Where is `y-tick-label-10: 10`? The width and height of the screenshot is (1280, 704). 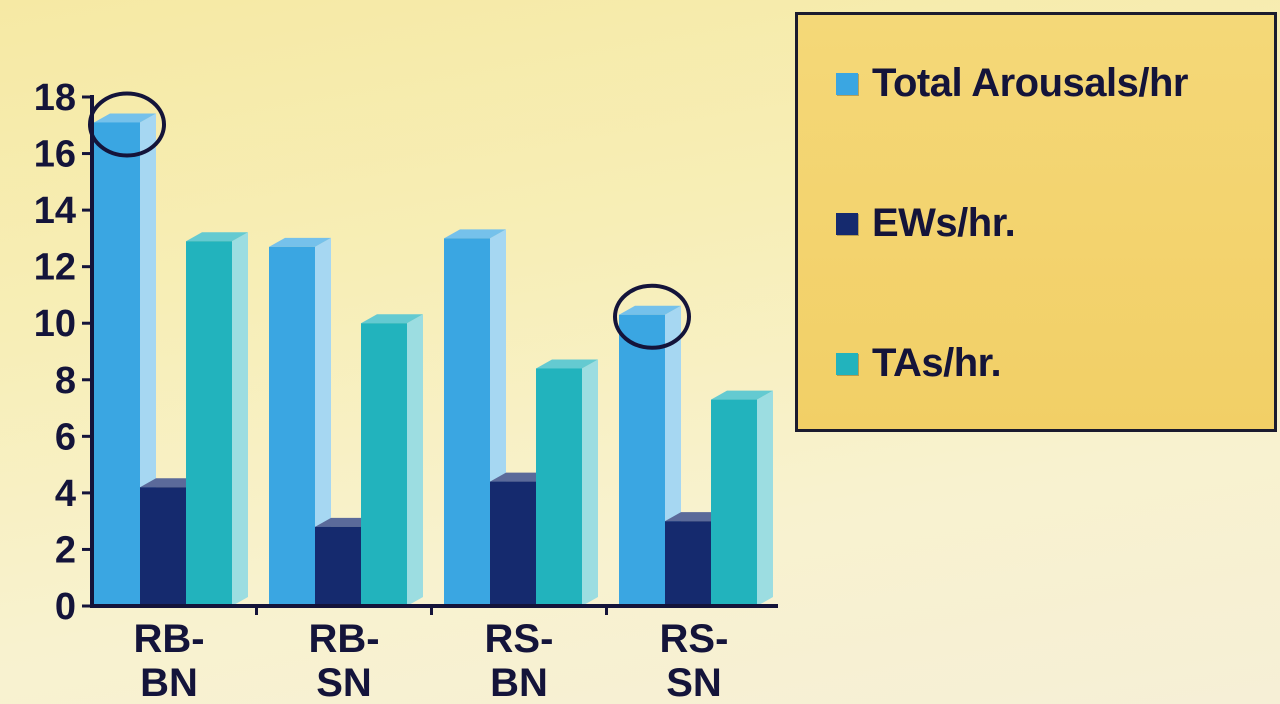 y-tick-label-10: 10 is located at coordinates (55, 324).